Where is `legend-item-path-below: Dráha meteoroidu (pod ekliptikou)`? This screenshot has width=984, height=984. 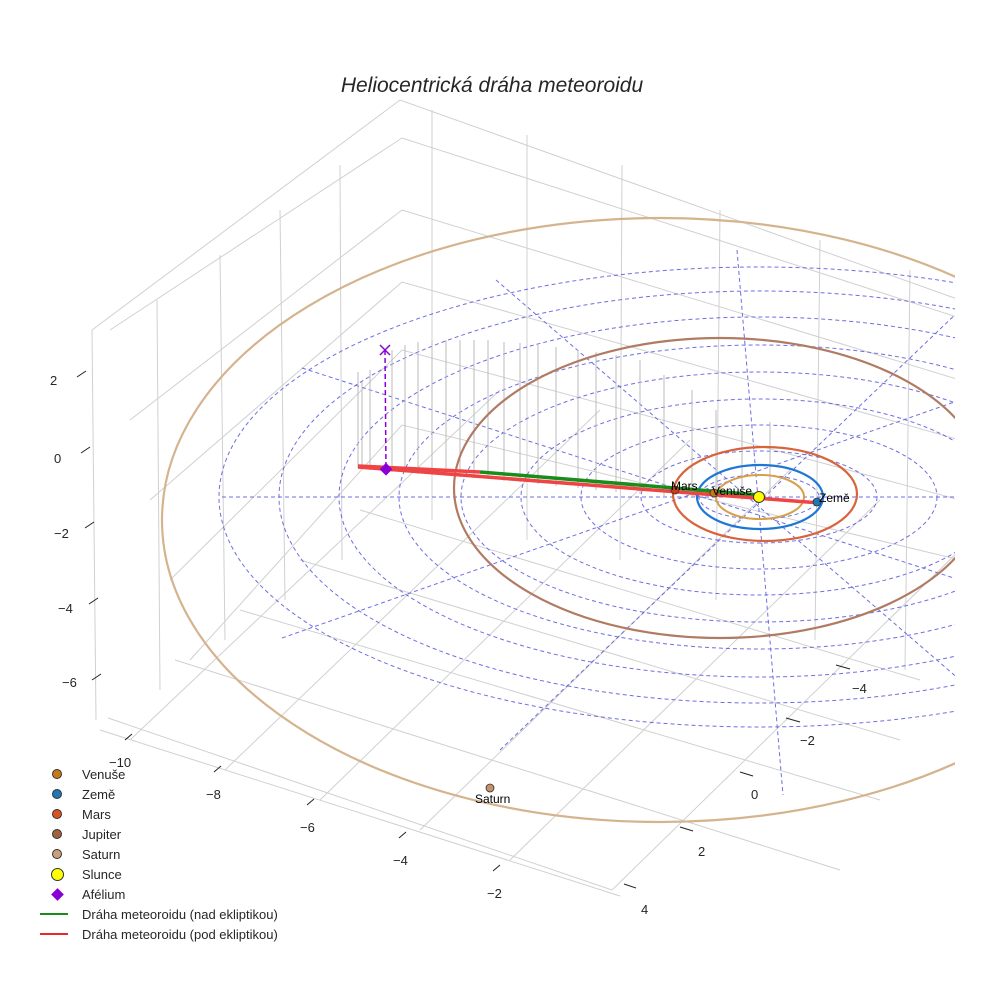 legend-item-path-below: Dráha meteoroidu (pod ekliptikou) is located at coordinates (158, 934).